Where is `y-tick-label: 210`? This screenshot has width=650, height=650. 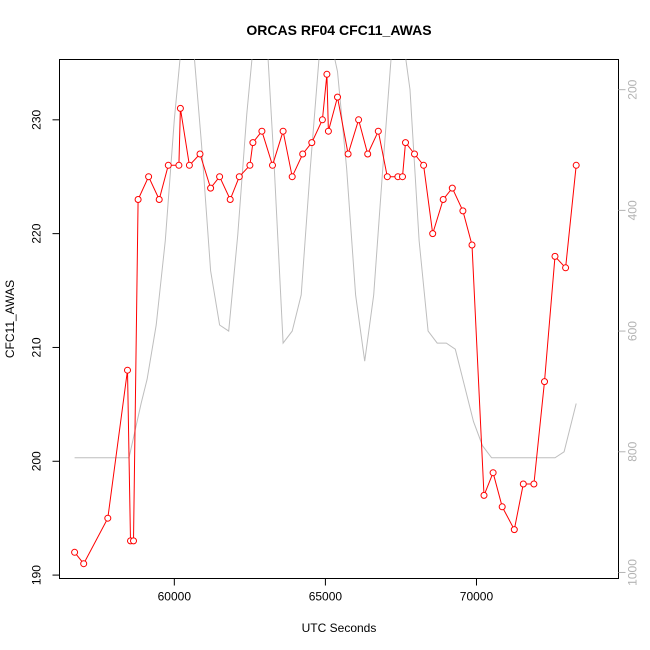
y-tick-label: 210 is located at coordinates (37, 347).